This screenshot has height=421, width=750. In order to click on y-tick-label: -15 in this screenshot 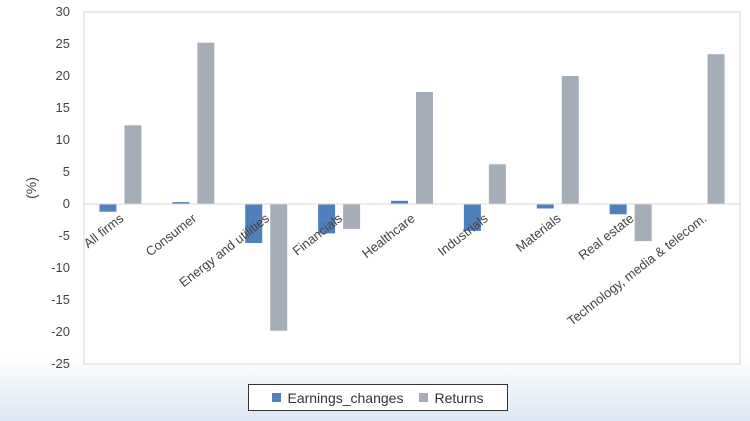, I will do `click(60, 299)`.